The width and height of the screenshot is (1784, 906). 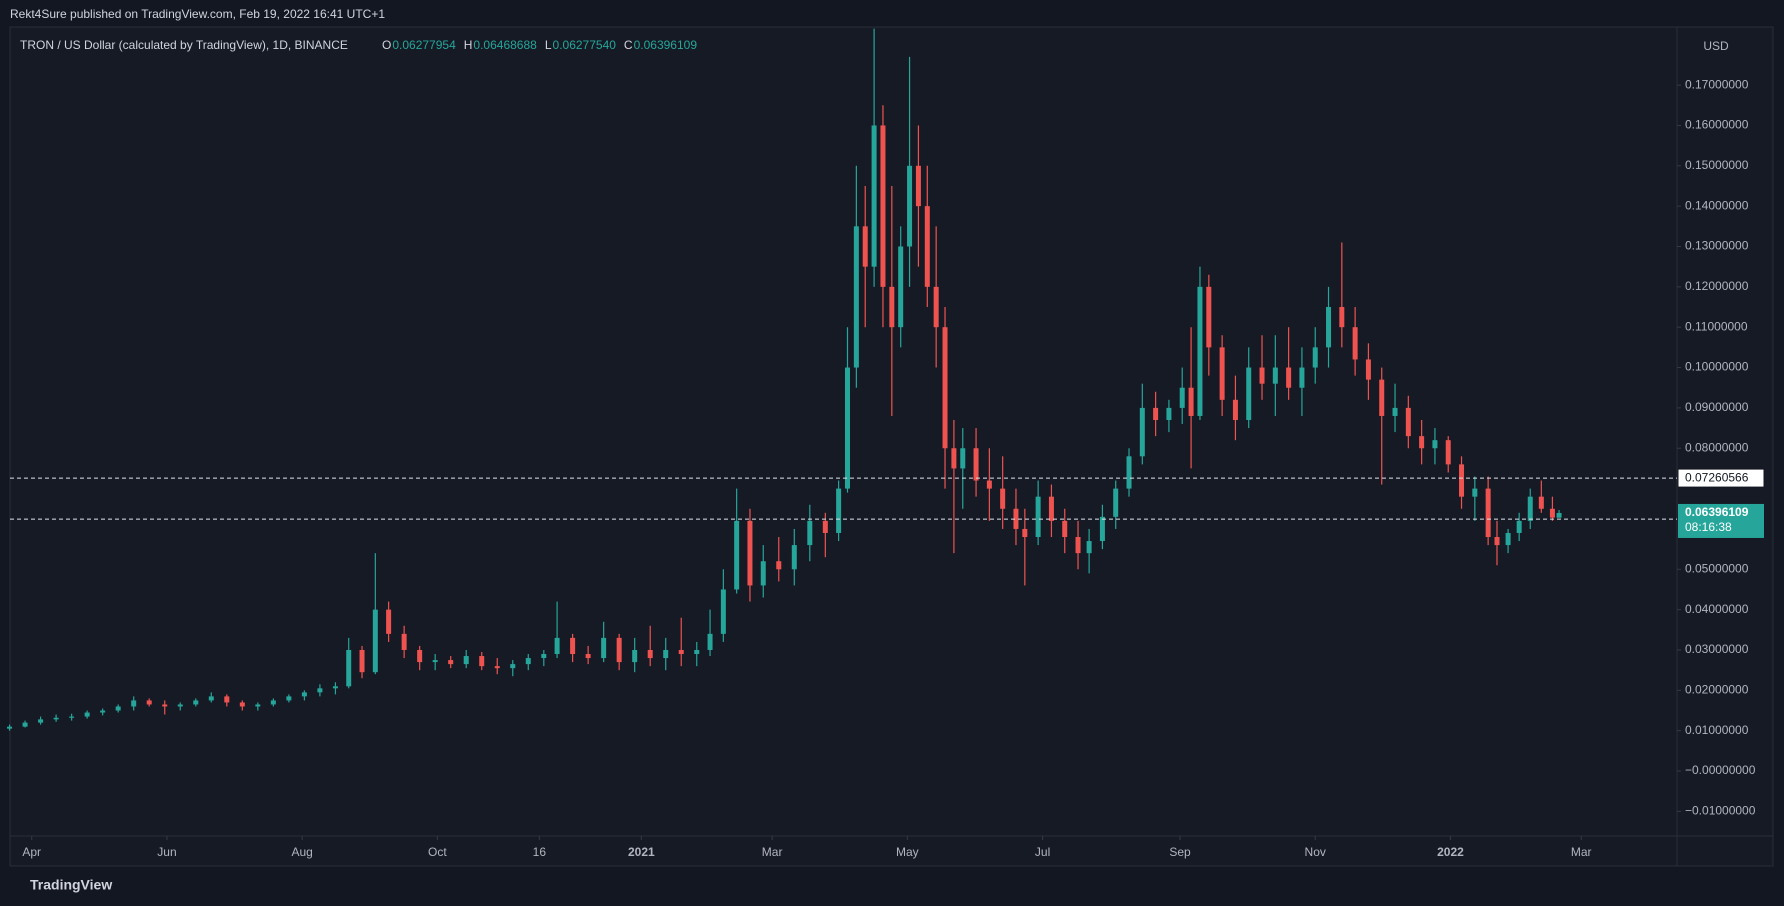 What do you see at coordinates (1581, 852) in the screenshot?
I see `x-tick-label: Mar` at bounding box center [1581, 852].